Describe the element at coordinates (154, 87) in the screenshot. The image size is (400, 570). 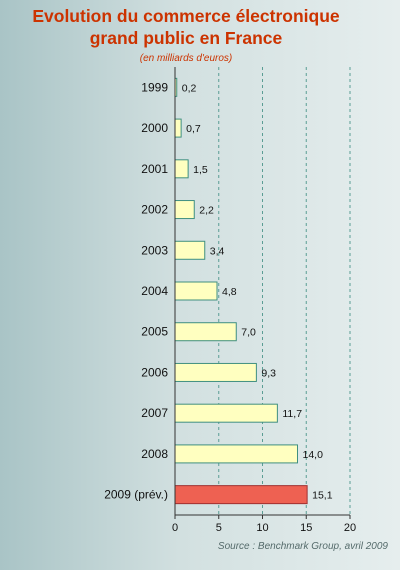
I see `category-label-1999: 1999` at that location.